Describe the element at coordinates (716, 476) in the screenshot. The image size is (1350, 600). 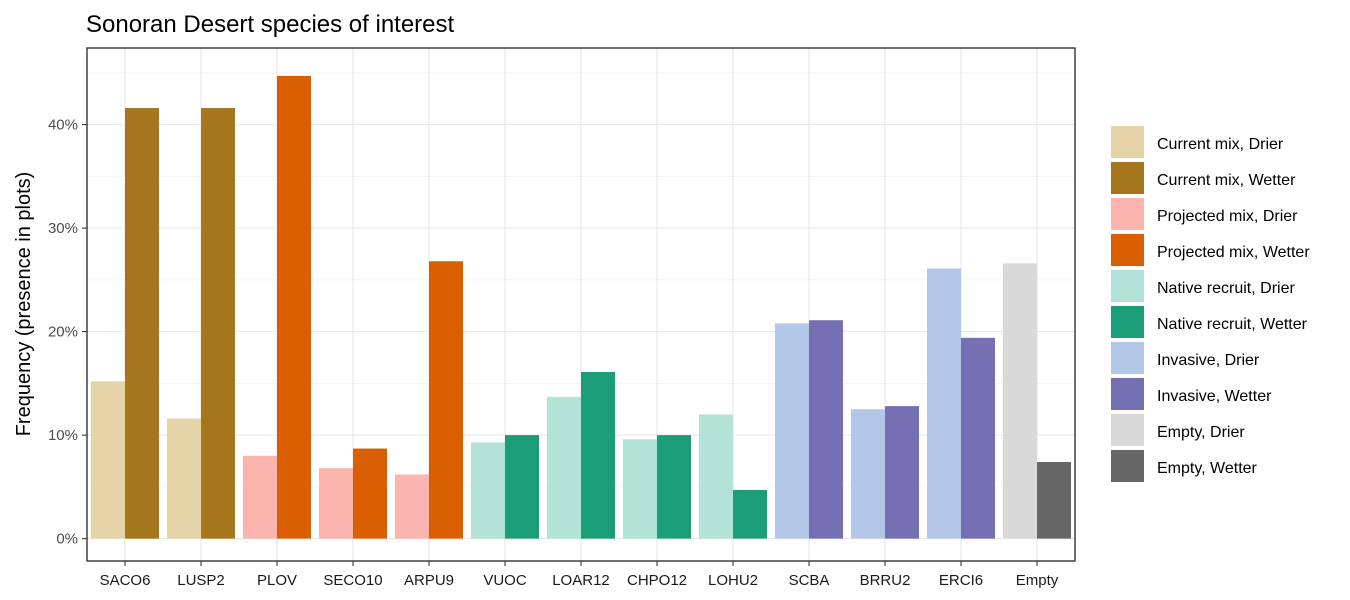
I see `bar-drier-lohu2` at that location.